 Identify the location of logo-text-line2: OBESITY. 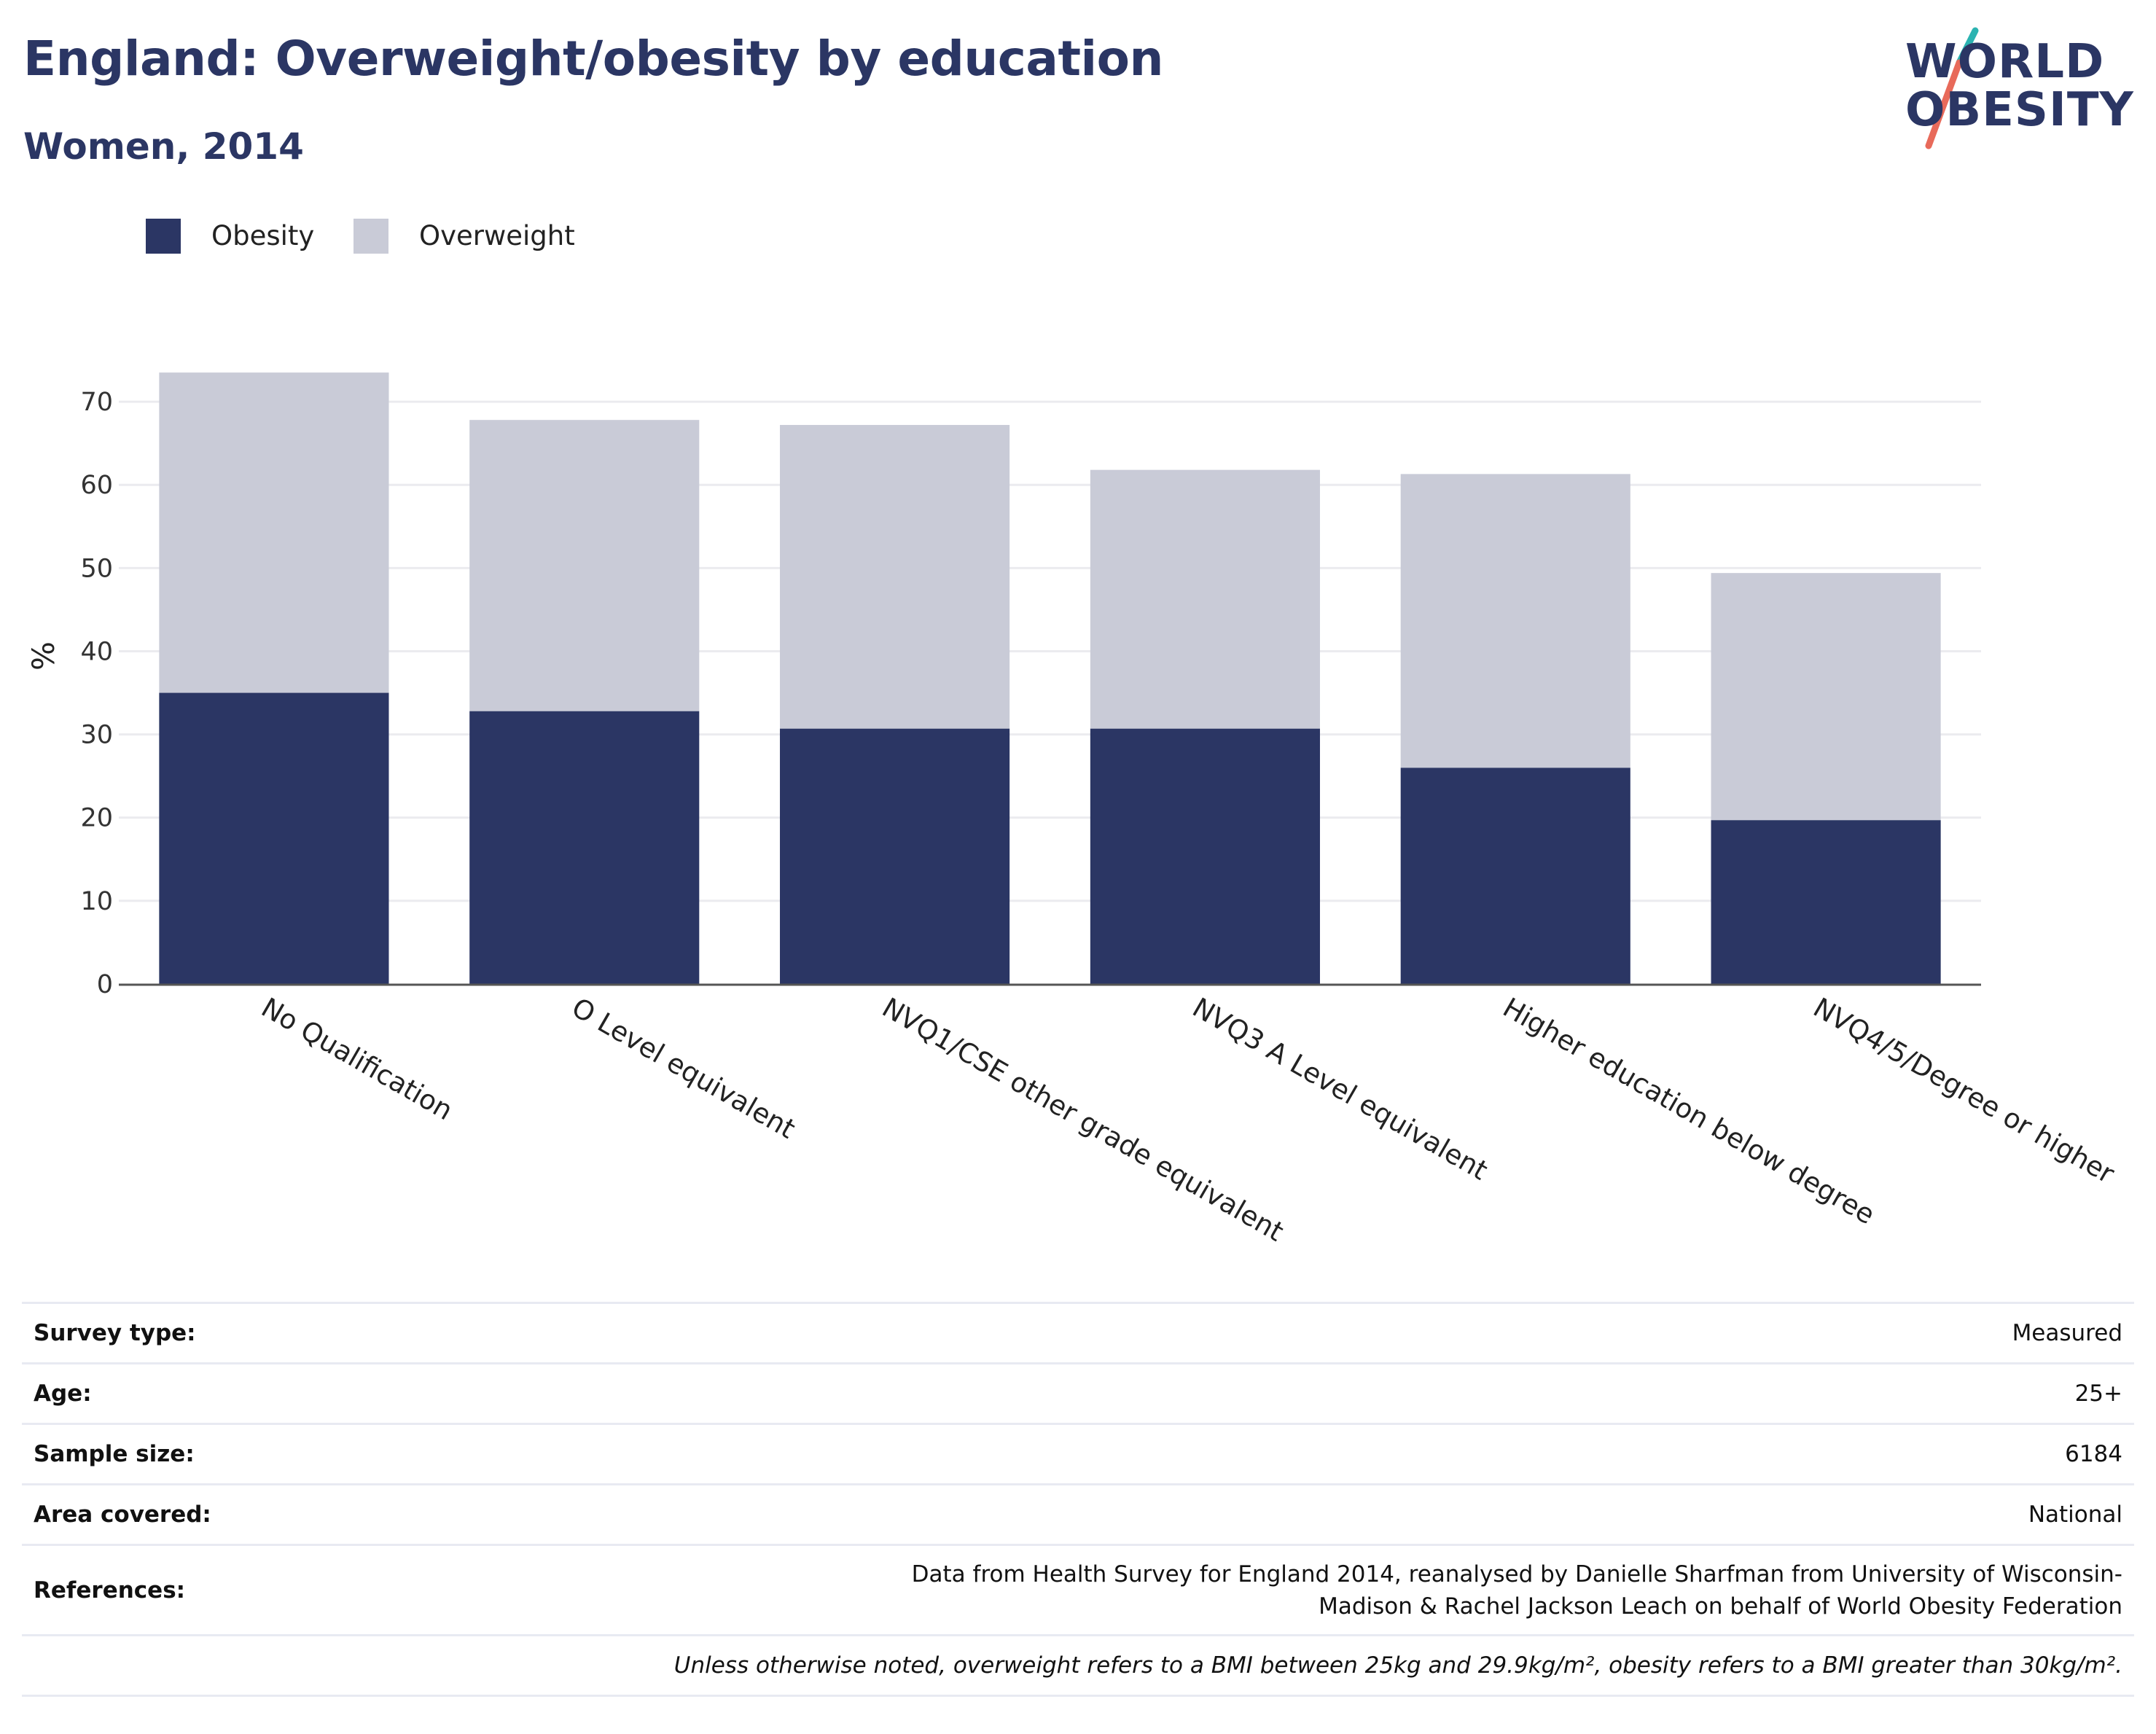
(2019, 110).